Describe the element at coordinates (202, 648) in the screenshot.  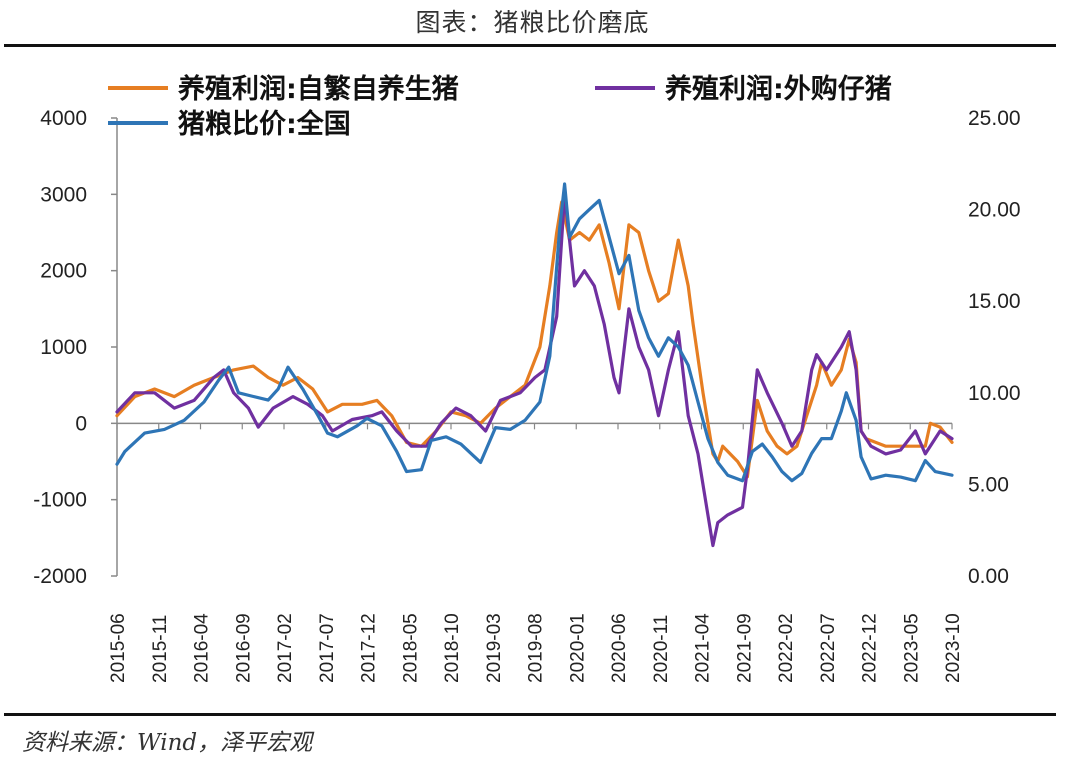
I see `x-axis-tick-label: 2016-04` at that location.